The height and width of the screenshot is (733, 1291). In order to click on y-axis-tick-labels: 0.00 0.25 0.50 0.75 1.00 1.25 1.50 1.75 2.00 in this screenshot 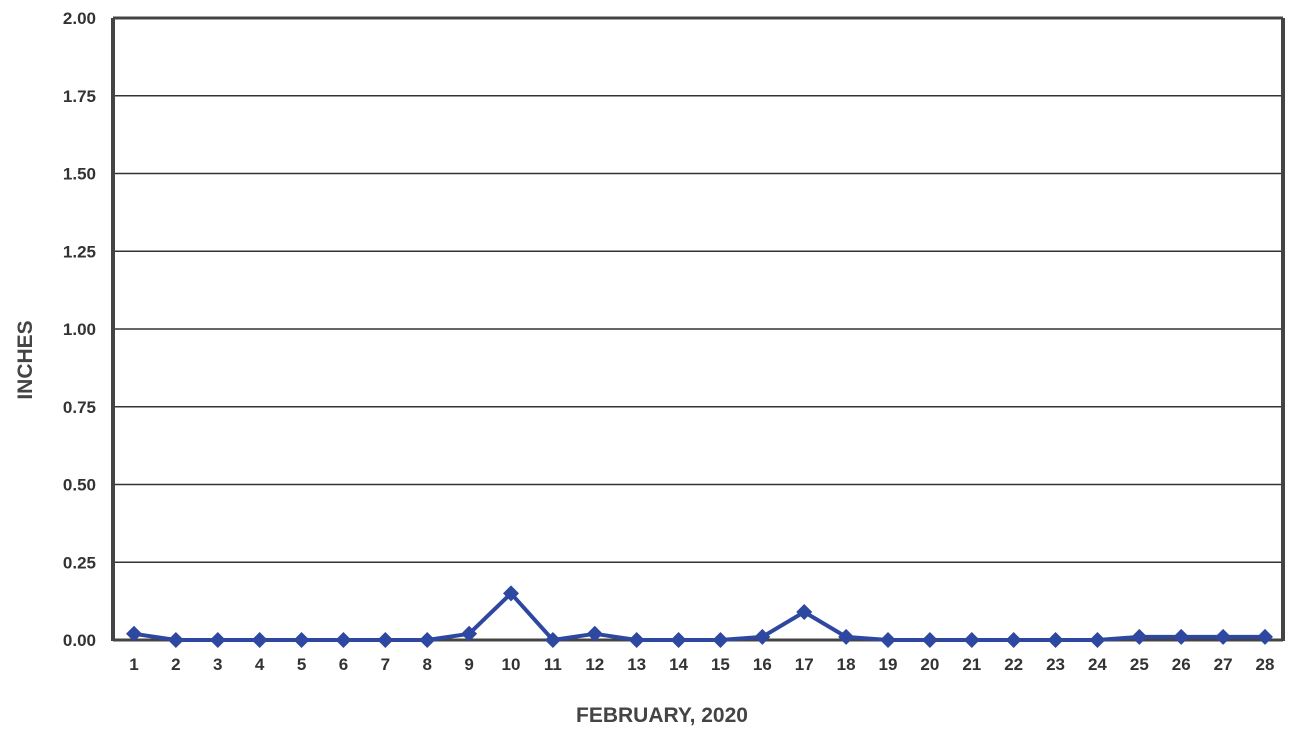, I will do `click(79, 329)`.